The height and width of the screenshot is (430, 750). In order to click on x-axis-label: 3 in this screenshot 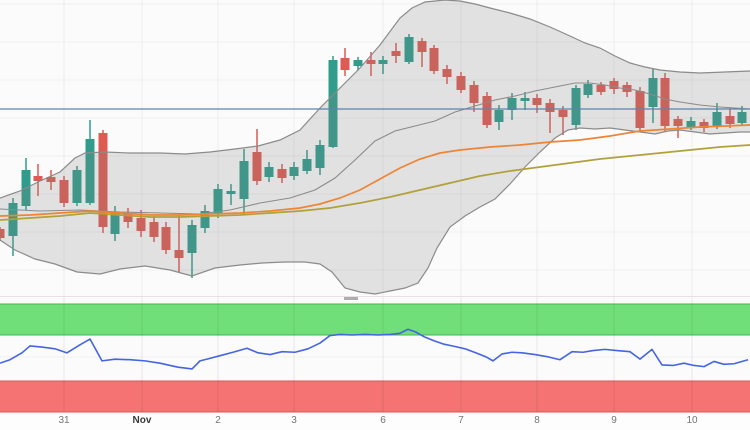, I will do `click(294, 420)`.